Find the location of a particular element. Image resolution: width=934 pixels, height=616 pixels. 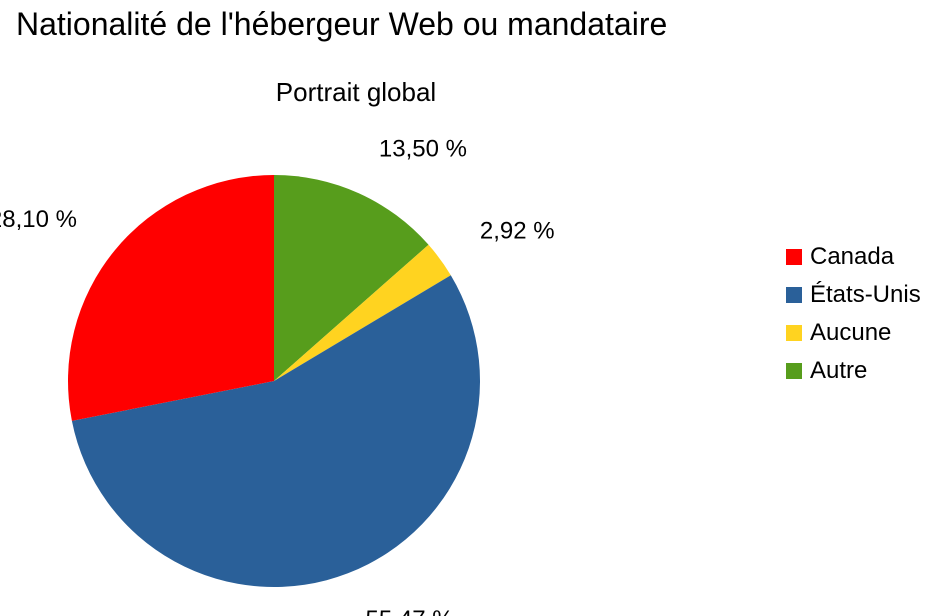

legend-label-aucune: Aucune is located at coordinates (851, 332).